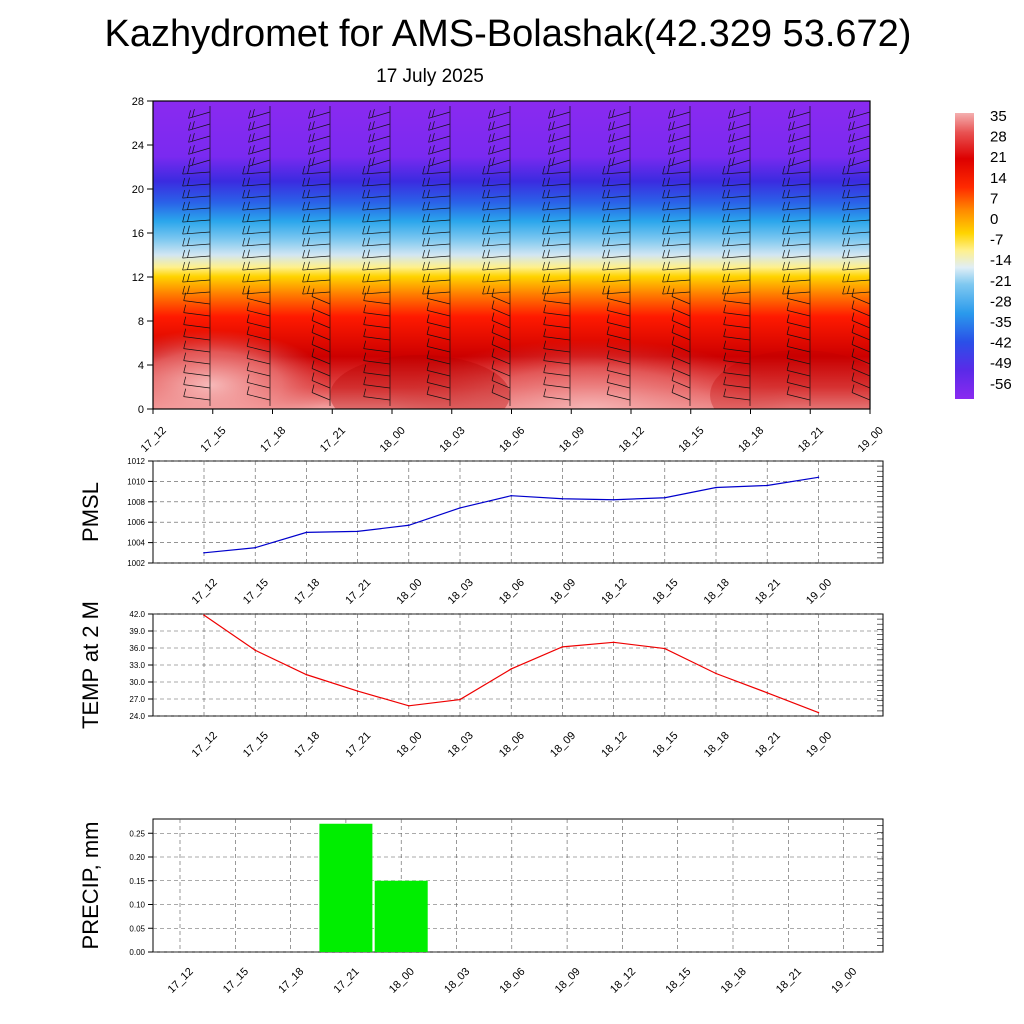 This screenshot has height=1024, width=1024. Describe the element at coordinates (137, 665) in the screenshot. I see `y-tick-label: 33.0` at that location.